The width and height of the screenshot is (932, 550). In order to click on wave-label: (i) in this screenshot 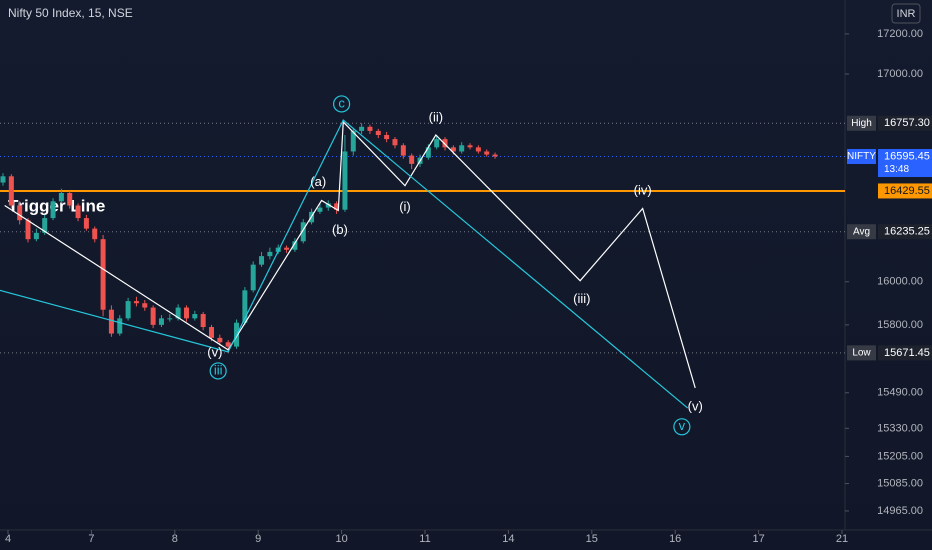, I will do `click(405, 206)`.